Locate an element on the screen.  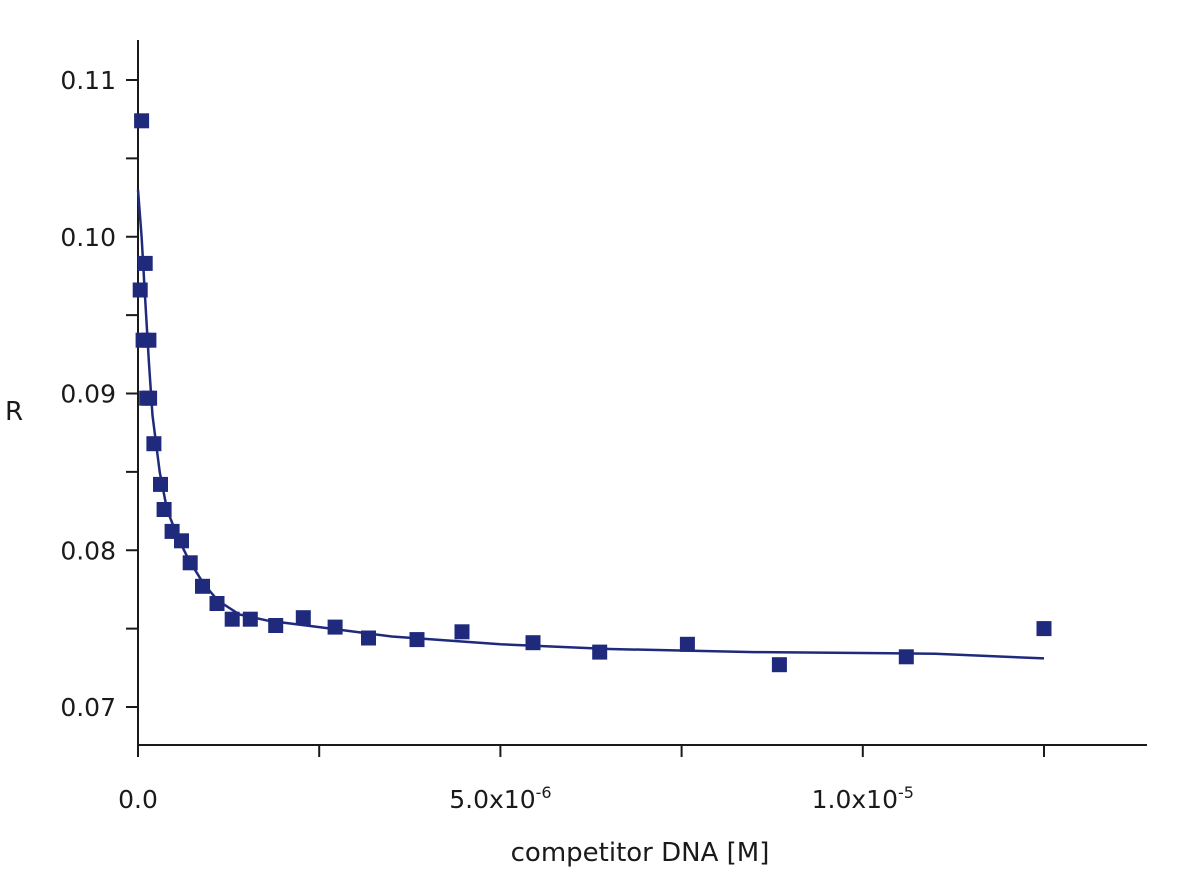
x-tick-label: 1.0x10⁻⁵ is located at coordinates (863, 798).